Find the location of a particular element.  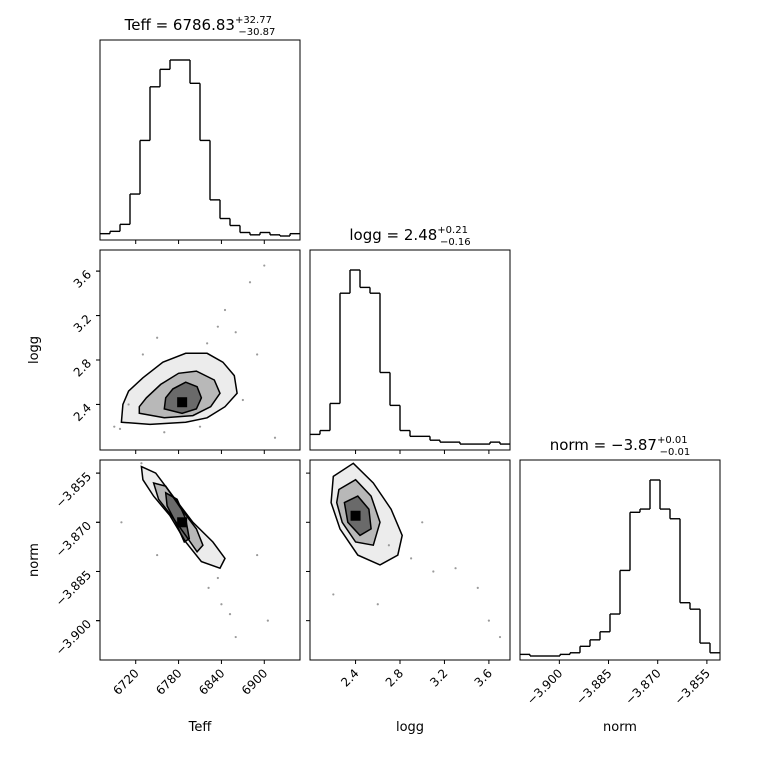

hist-panel-logg: logg = 2.48+0.21 −0.16 is located at coordinates (410, 339).